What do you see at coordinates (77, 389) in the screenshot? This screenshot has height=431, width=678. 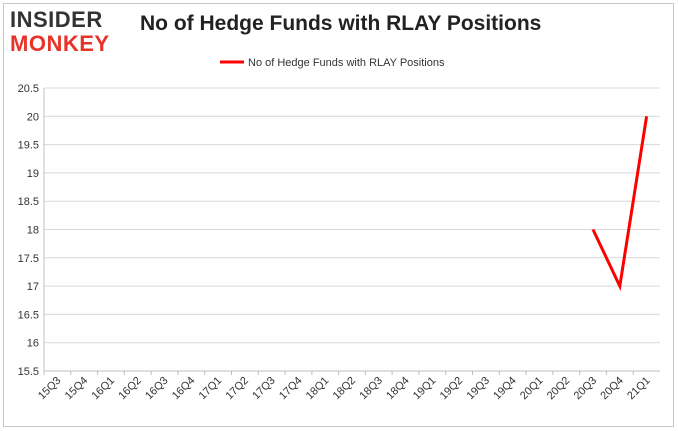 I see `x-tick-label: 15Q4` at bounding box center [77, 389].